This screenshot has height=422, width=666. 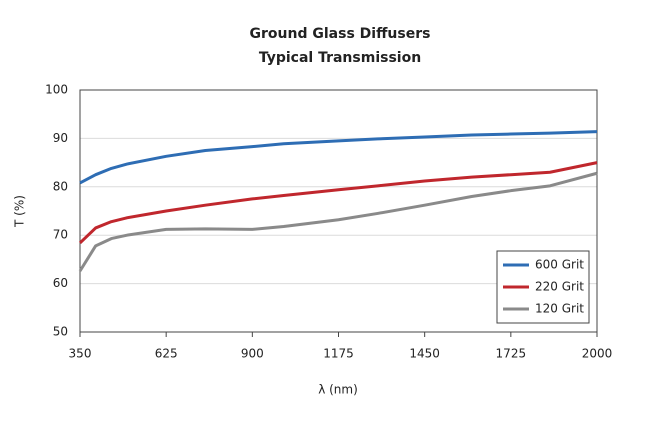 I want to click on x-tick-label: 900, so click(x=252, y=354).